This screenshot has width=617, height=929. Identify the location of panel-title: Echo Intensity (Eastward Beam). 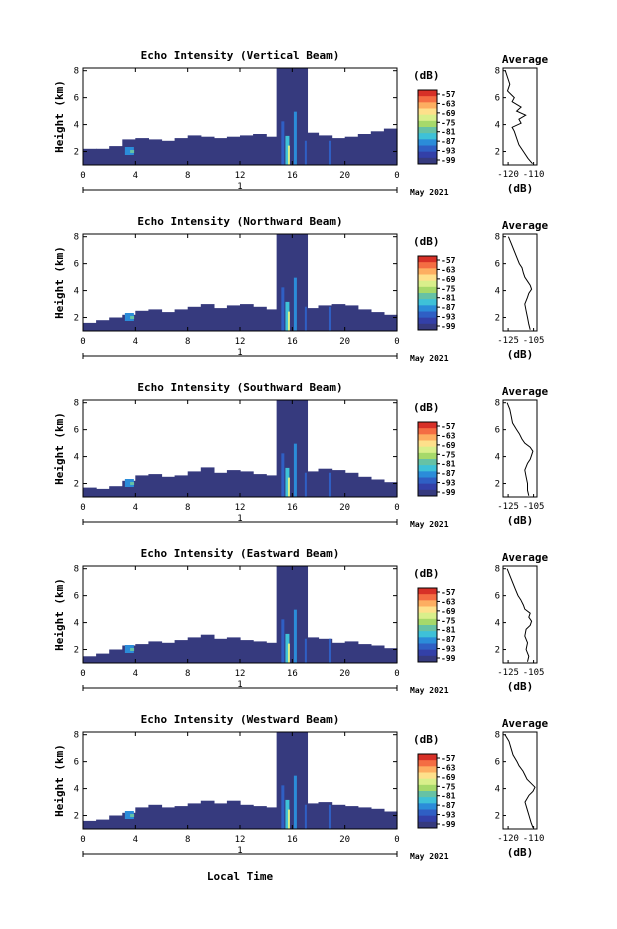
(240, 553).